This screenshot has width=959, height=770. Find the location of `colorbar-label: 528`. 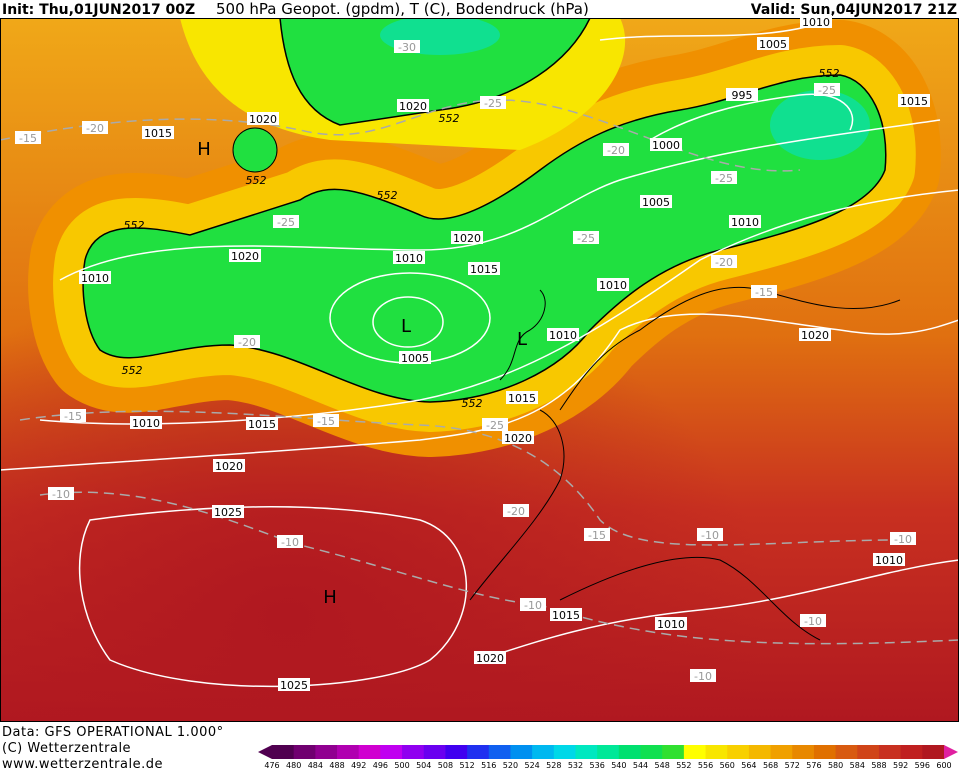

colorbar-label: 528 is located at coordinates (553, 765).